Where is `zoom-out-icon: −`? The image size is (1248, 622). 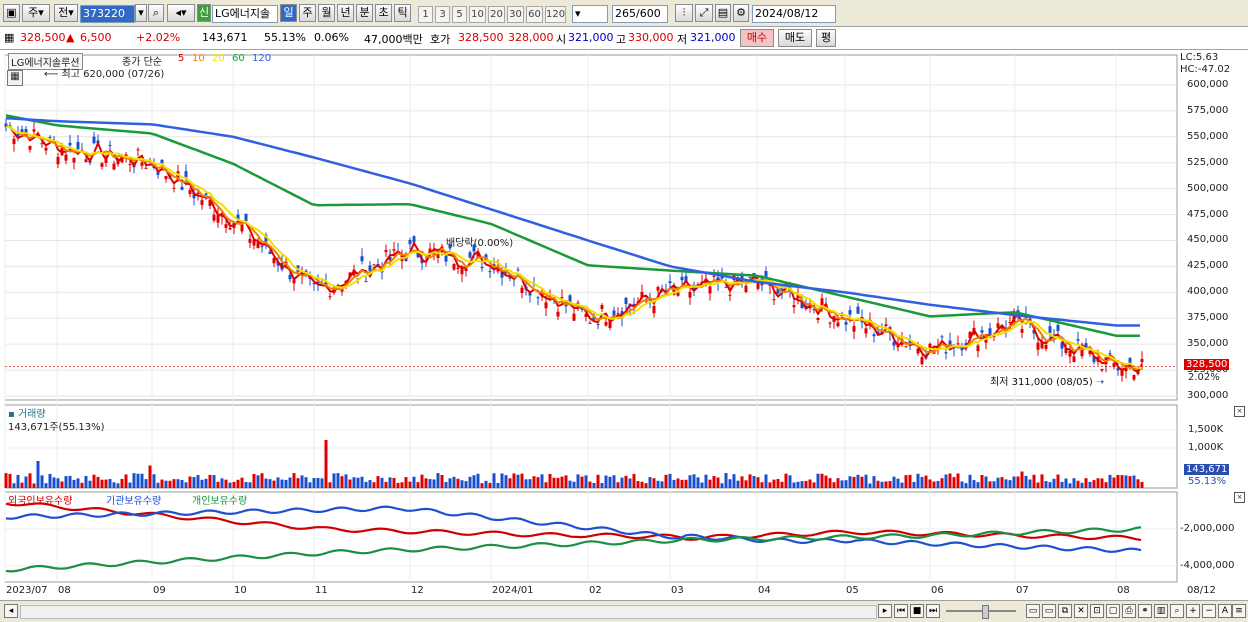
zoom-out-icon: − is located at coordinates (1209, 611).